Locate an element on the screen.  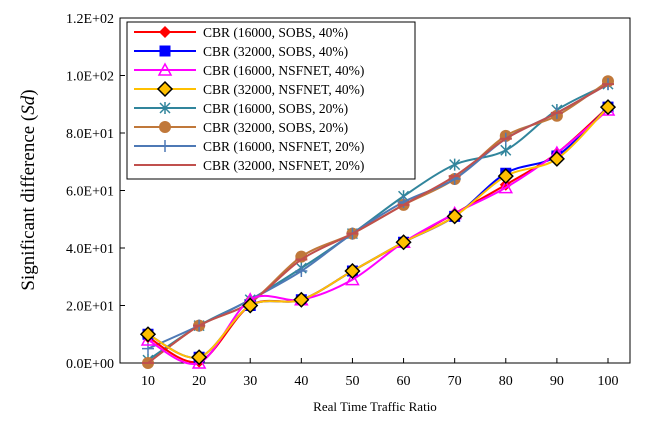
legend-label: CBR (32000, NSFNET, 20%) is located at coordinates (283, 165).